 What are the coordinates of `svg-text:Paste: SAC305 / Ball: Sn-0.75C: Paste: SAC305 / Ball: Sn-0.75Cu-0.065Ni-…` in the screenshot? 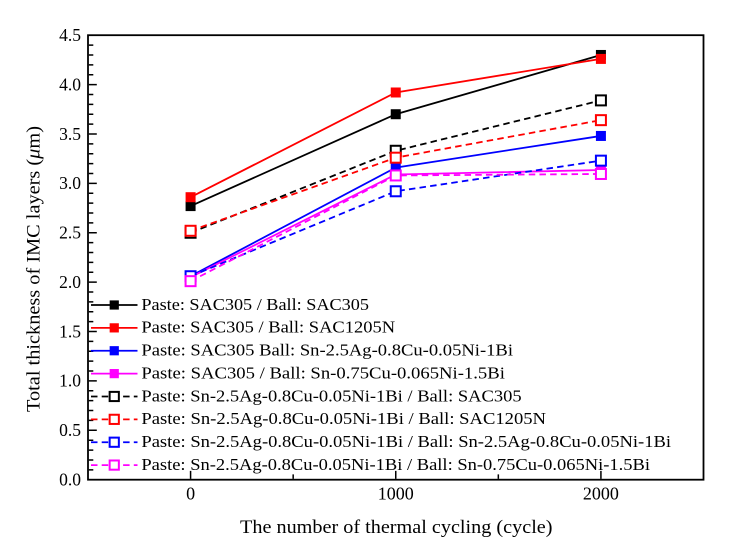 It's located at (323, 372).